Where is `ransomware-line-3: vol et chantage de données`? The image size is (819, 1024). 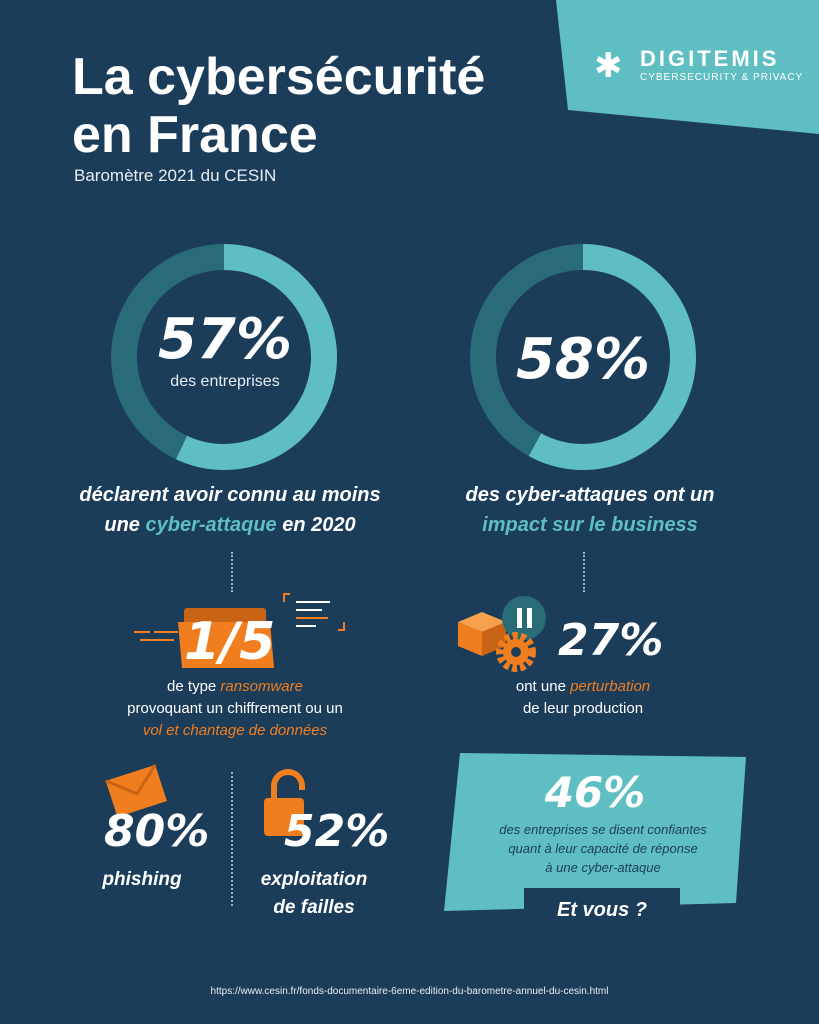
ransomware-line-3: vol et chantage de données is located at coordinates (235, 730).